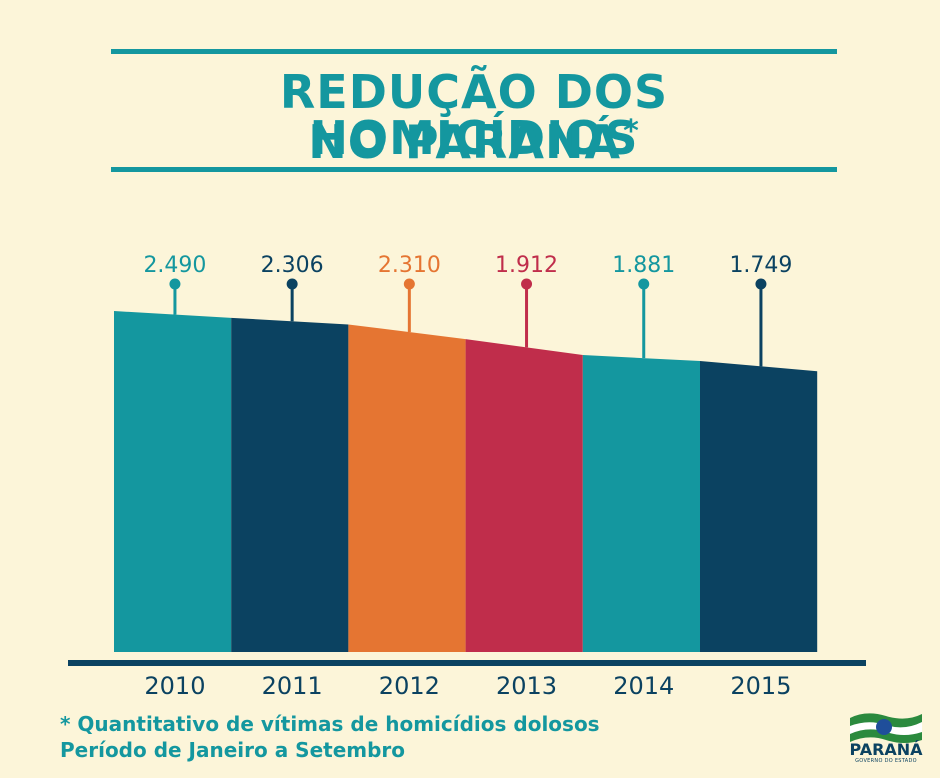 The image size is (940, 778). I want to click on pin-dot-2015, so click(761, 284).